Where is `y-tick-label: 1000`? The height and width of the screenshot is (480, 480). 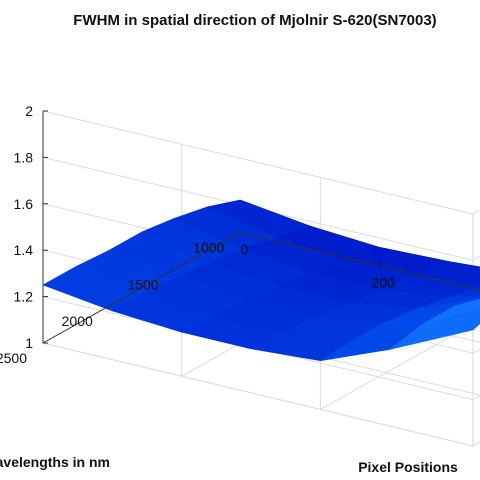
y-tick-label: 1000 is located at coordinates (208, 247).